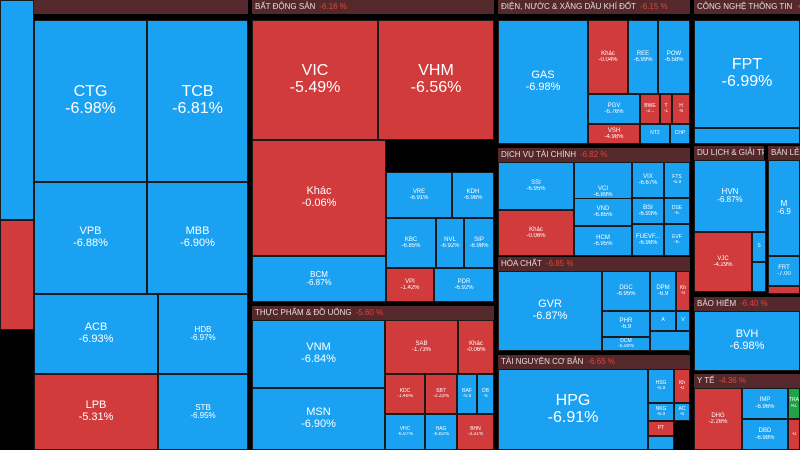 This screenshot has height=450, width=800. I want to click on stock-tile-vpi: VPI -1.42%, so click(410, 285).